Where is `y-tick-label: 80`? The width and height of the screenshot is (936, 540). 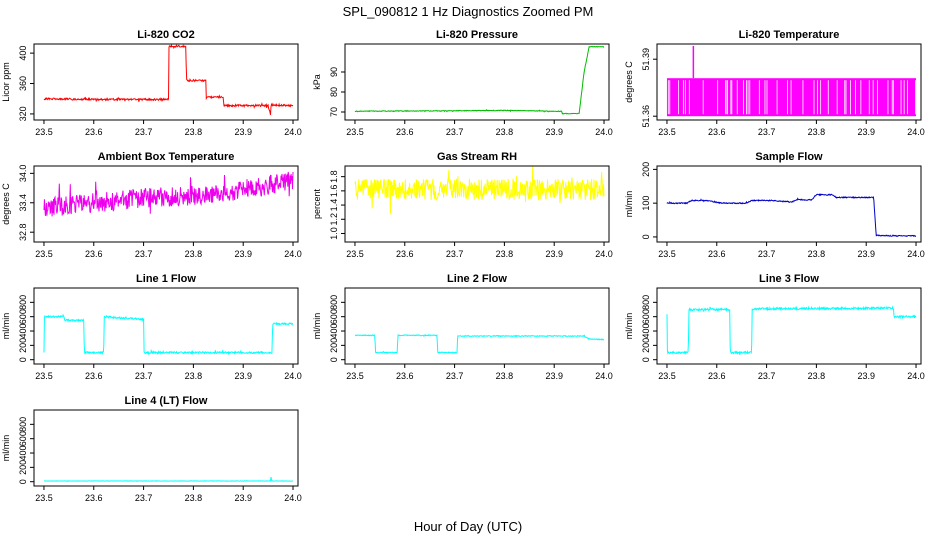
y-tick-label: 80 is located at coordinates (334, 92).